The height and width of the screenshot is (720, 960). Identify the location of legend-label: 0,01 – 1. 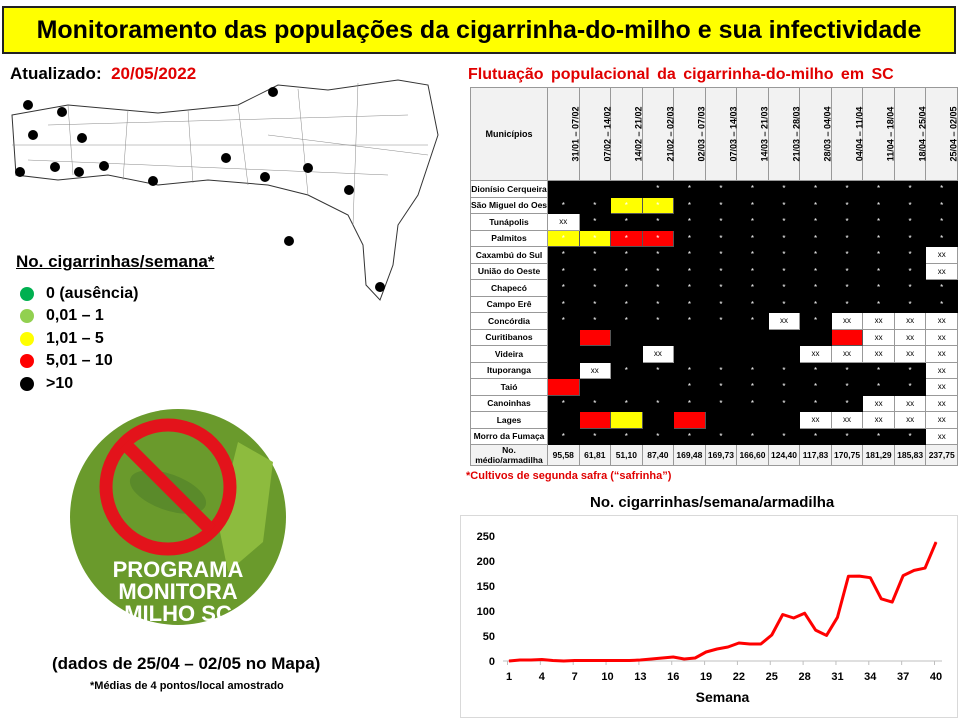
(75, 315).